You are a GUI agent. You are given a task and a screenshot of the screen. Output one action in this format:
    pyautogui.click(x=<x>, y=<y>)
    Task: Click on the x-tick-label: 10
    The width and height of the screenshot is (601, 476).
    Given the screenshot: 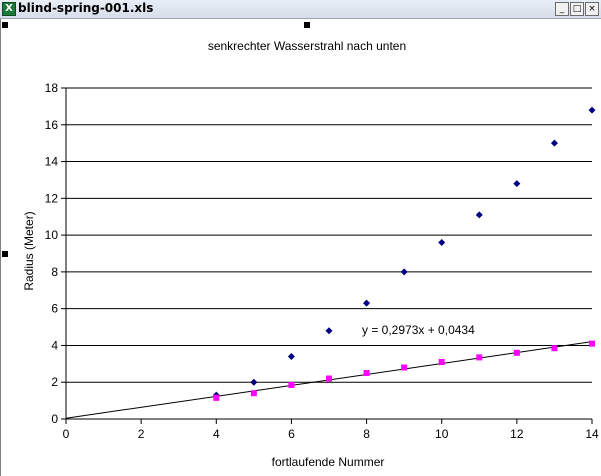 What is the action you would take?
    pyautogui.click(x=442, y=434)
    